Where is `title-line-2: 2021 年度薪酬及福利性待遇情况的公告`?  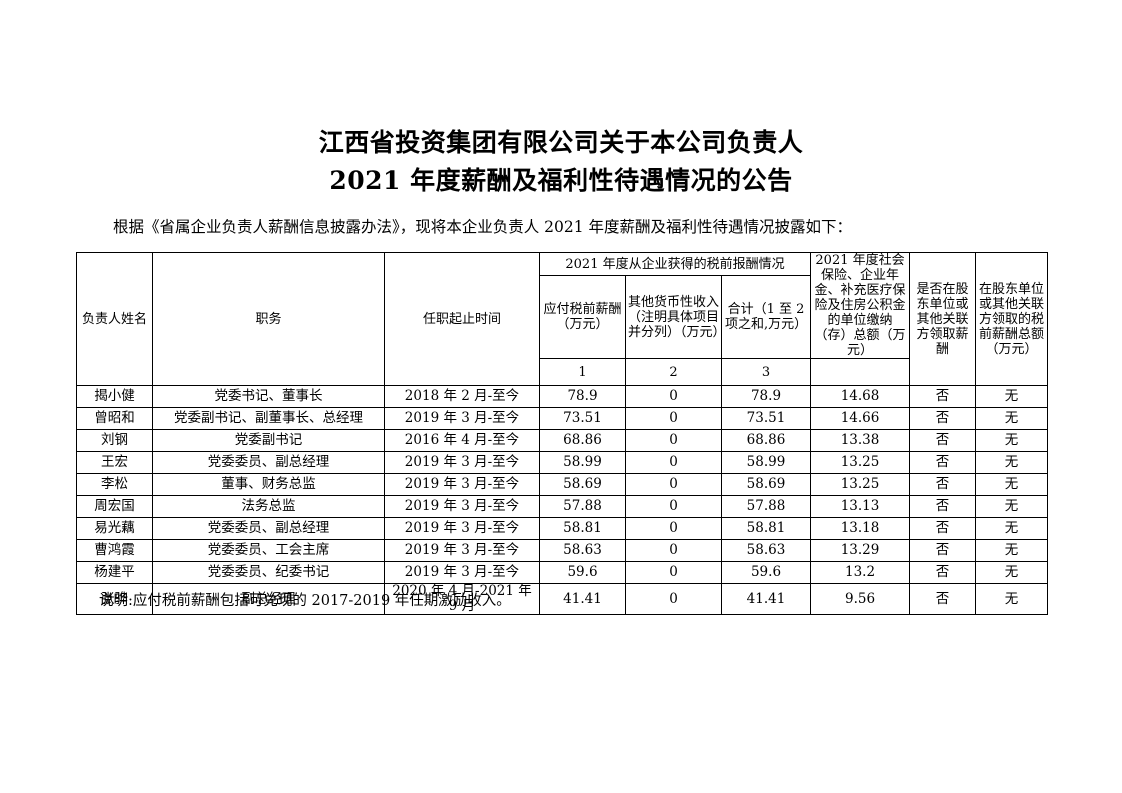
title-line-2: 2021 年度薪酬及福利性待遇情况的公告 is located at coordinates (561, 180).